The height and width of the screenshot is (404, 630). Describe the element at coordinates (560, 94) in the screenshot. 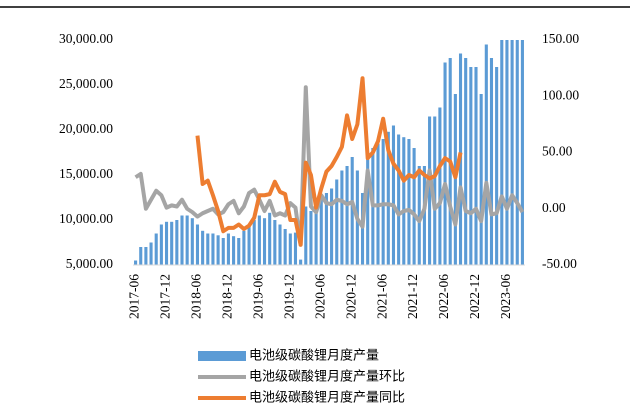

I see `y2-tick-label: 100.00` at that location.